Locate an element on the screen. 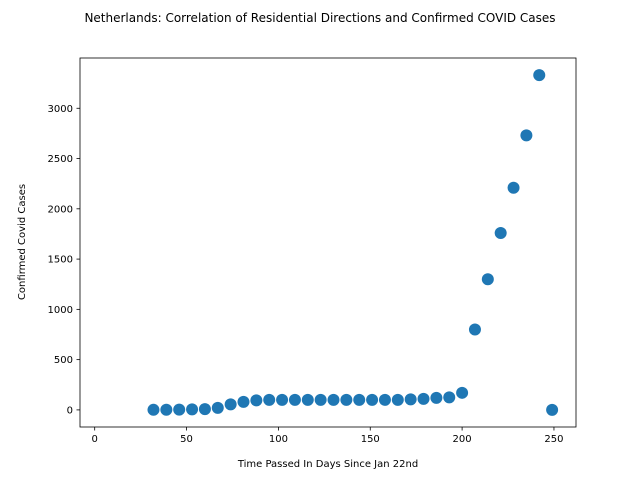 The image size is (640, 480). y-axis-label: Confirmed Covid Cases is located at coordinates (22, 242).